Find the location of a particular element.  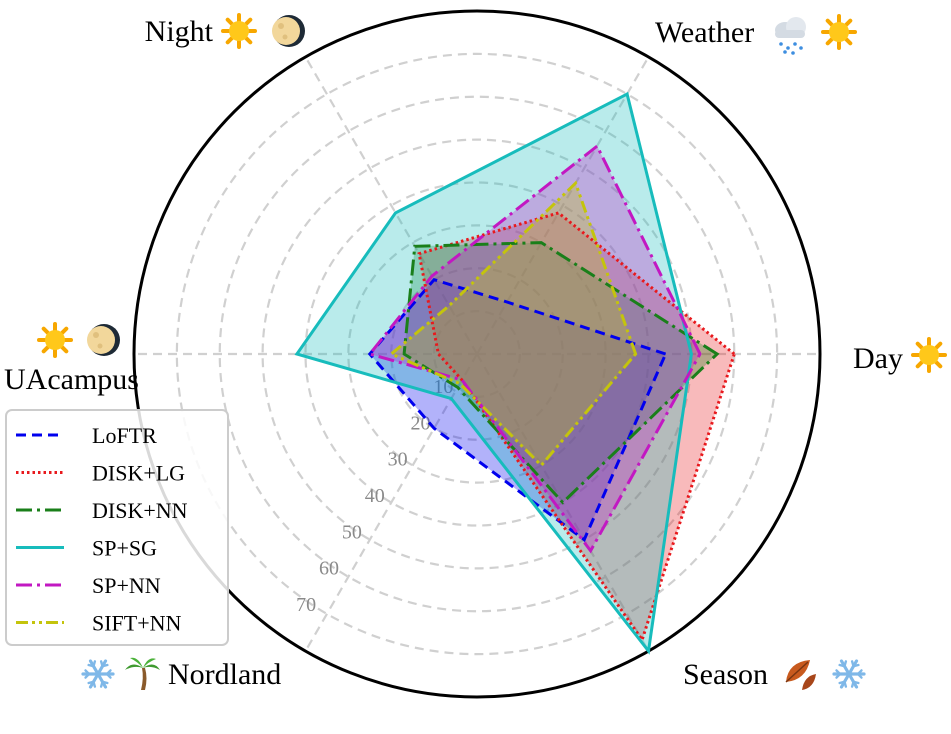

axis-label-day: Day is located at coordinates (878, 358).